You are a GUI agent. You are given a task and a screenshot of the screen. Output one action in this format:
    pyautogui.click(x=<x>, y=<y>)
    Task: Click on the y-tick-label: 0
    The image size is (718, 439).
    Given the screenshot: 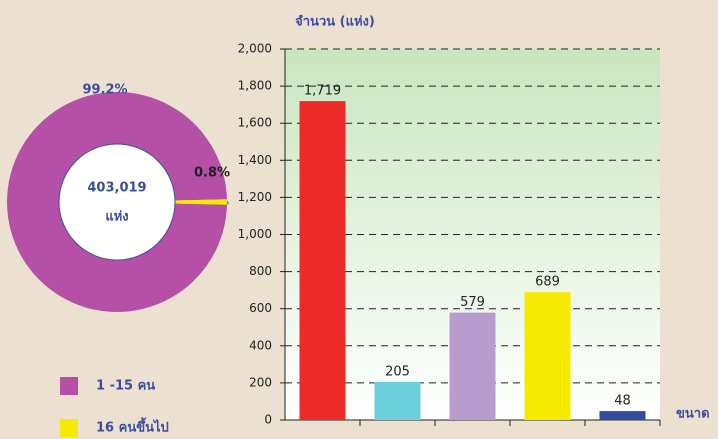 What is the action you would take?
    pyautogui.click(x=268, y=420)
    